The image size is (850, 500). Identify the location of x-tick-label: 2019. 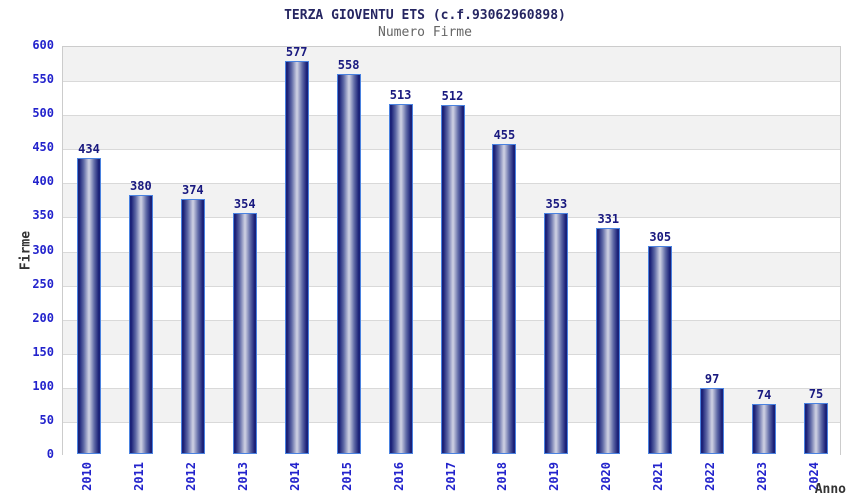
(554, 476).